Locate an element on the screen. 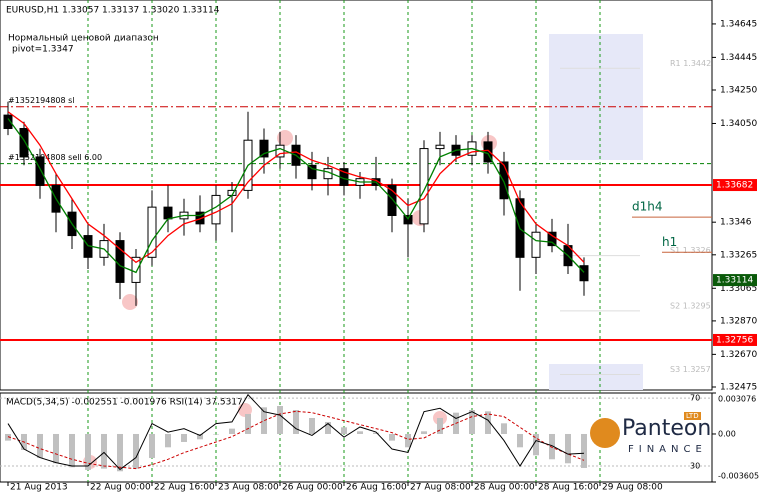 This screenshot has height=493, width=759. y-tick-label: 1.34250 is located at coordinates (738, 91).